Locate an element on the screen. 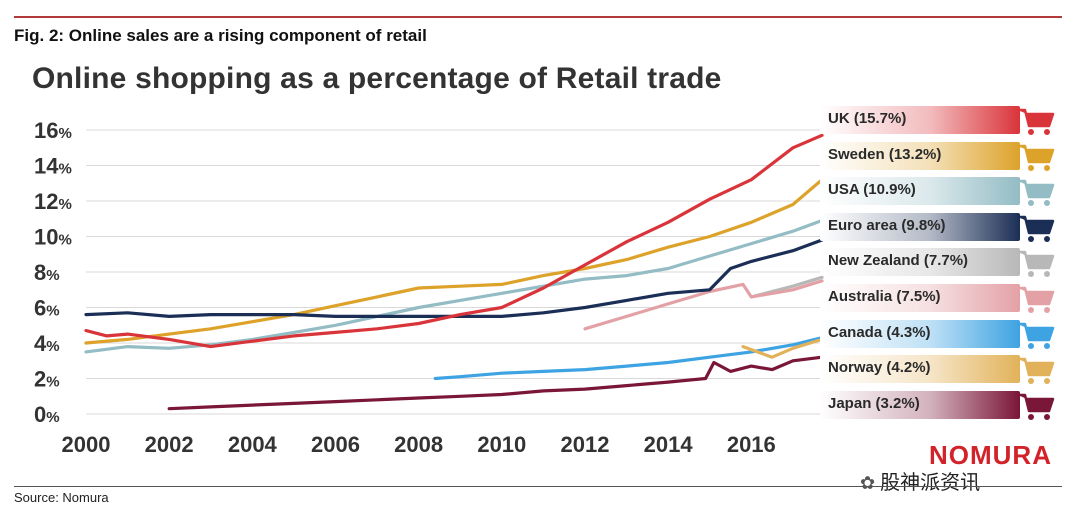 The height and width of the screenshot is (523, 1080). legend-label: New Zealand (7.7%) is located at coordinates (898, 261).